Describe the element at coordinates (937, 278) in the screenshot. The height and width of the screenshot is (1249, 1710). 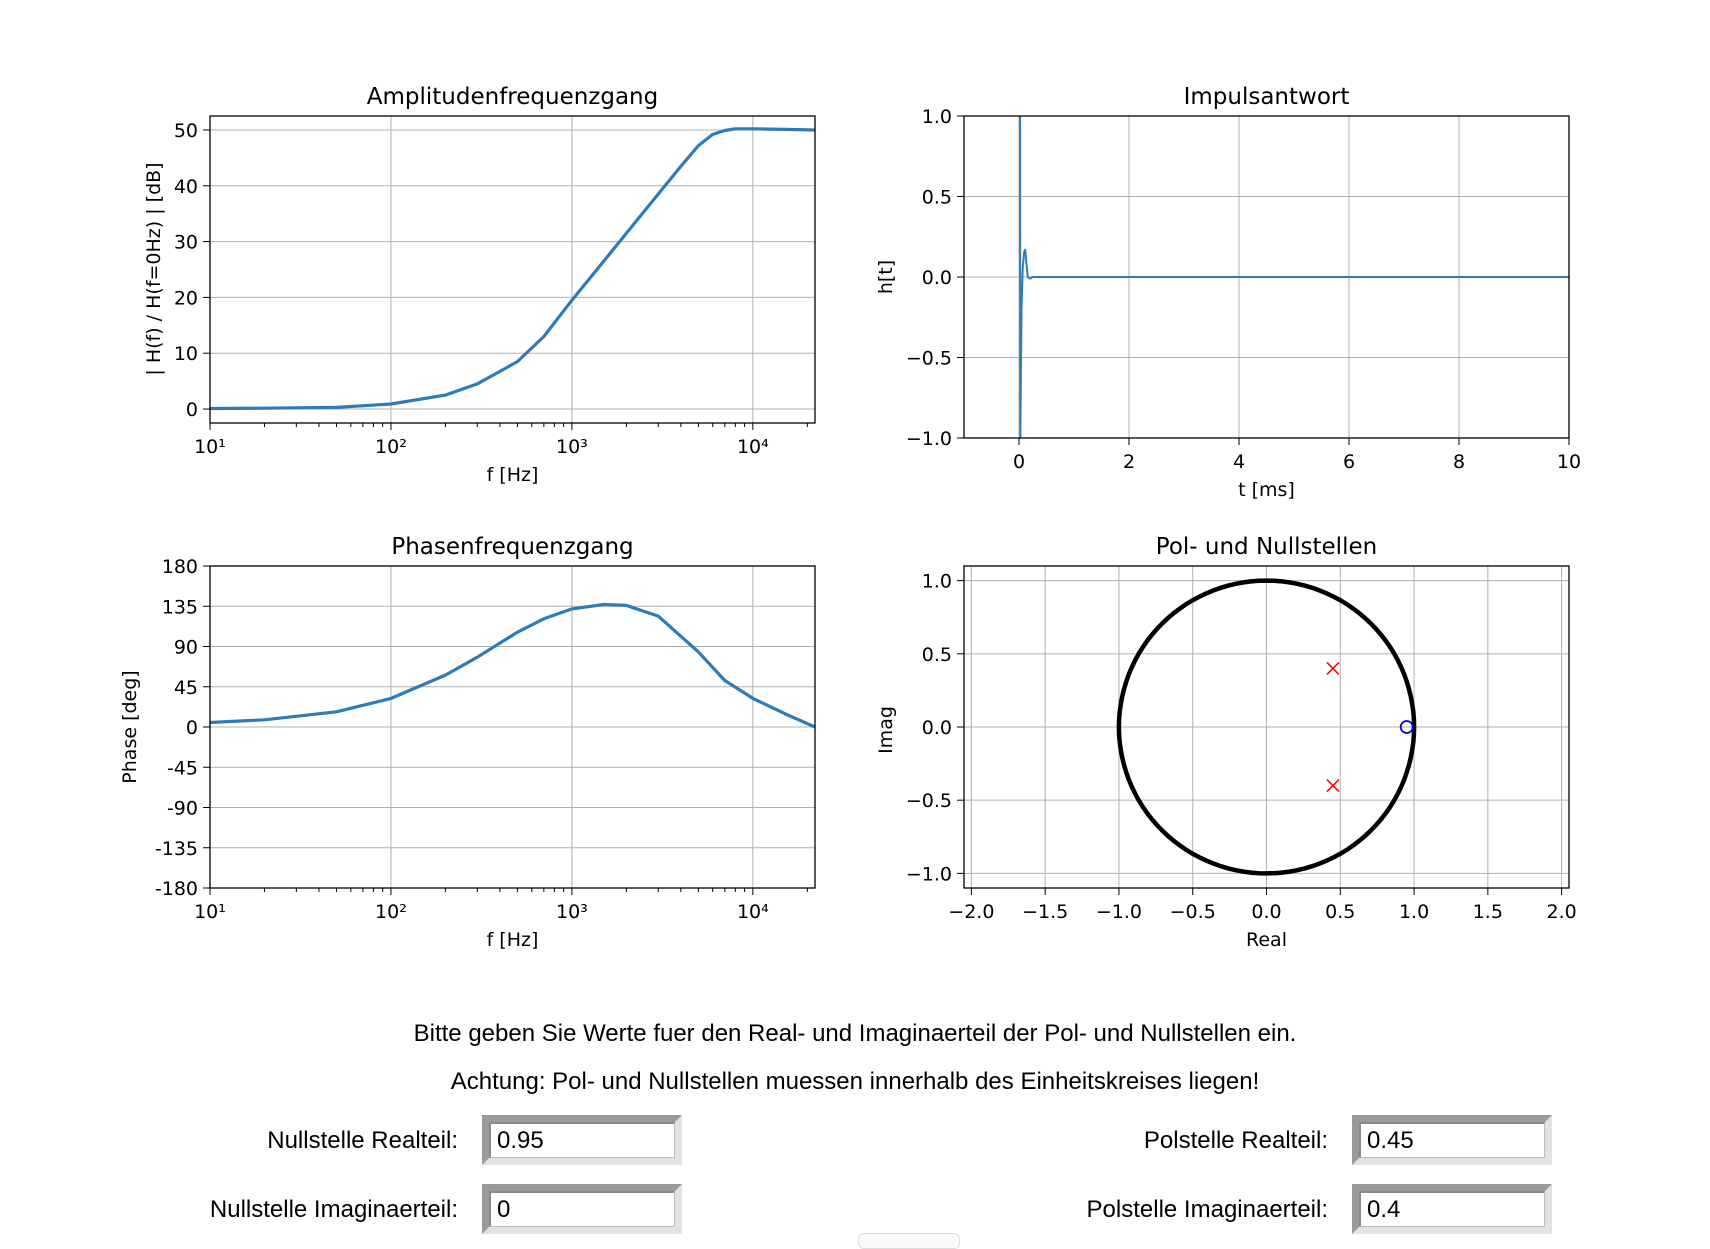
I see `impulse-y-tick-label: 0.0` at that location.